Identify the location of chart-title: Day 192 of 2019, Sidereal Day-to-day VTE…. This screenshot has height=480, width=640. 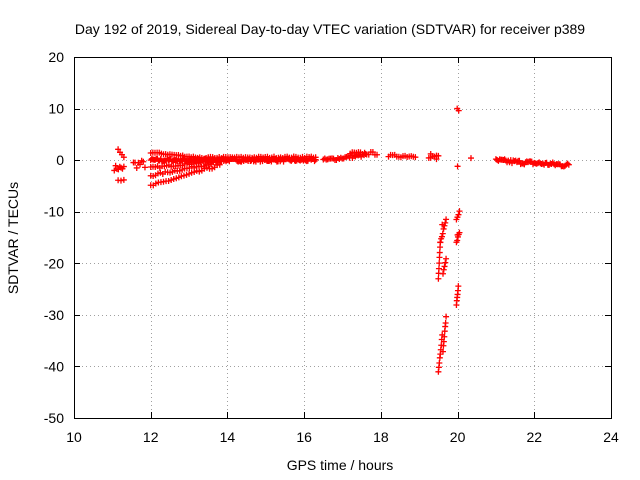
(330, 29).